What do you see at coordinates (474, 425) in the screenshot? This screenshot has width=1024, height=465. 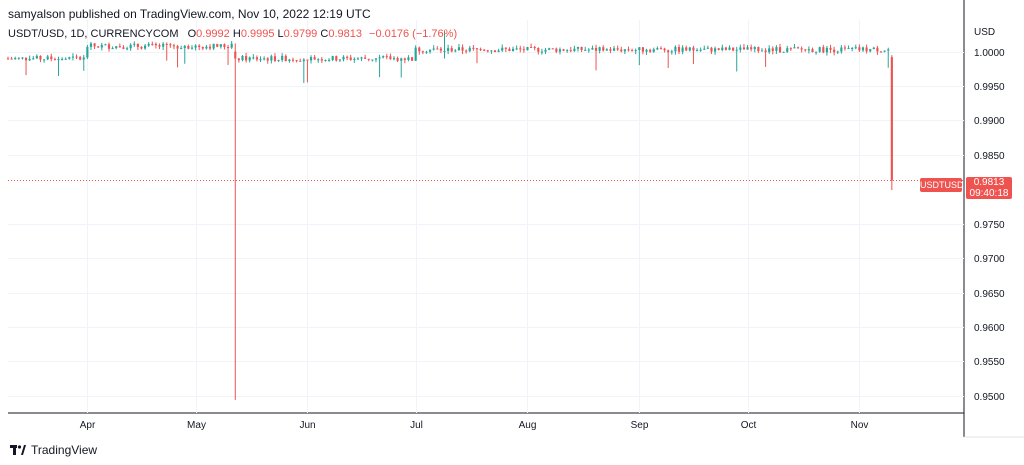 I see `time-axis: Apr May Jun Jul Aug Sep Oct Nov` at bounding box center [474, 425].